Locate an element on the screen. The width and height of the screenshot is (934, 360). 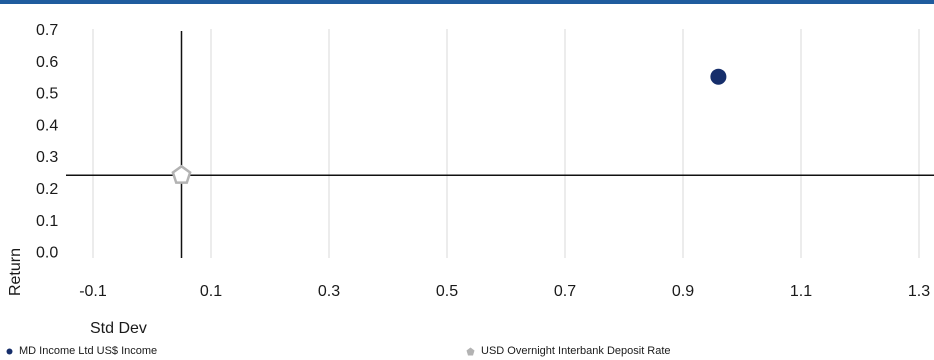
x-tick-label: 0.3 is located at coordinates (329, 291).